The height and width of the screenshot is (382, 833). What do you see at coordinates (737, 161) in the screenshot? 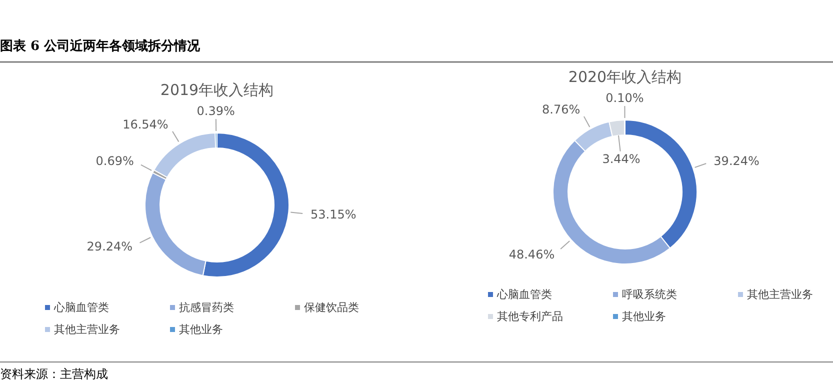
I see `data-label: 39.24%` at bounding box center [737, 161].